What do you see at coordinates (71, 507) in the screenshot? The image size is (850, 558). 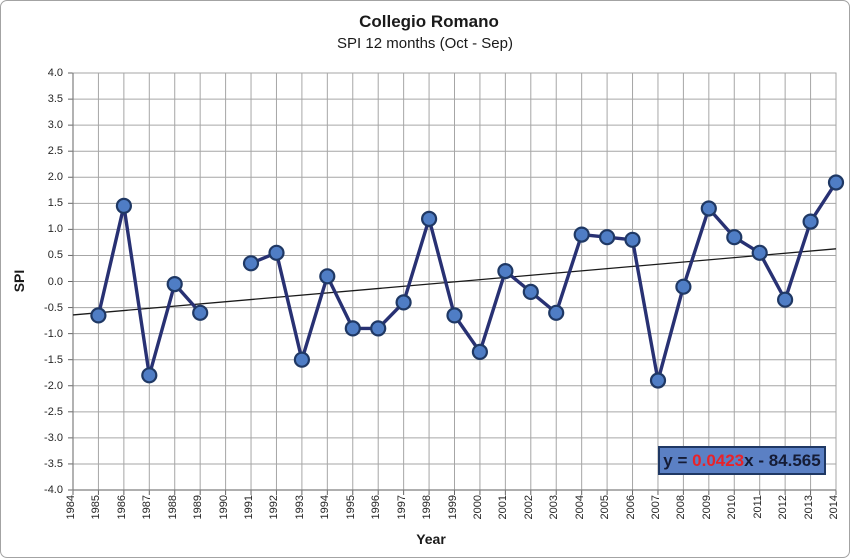 I see `x-tick-label: 1984` at bounding box center [71, 507].